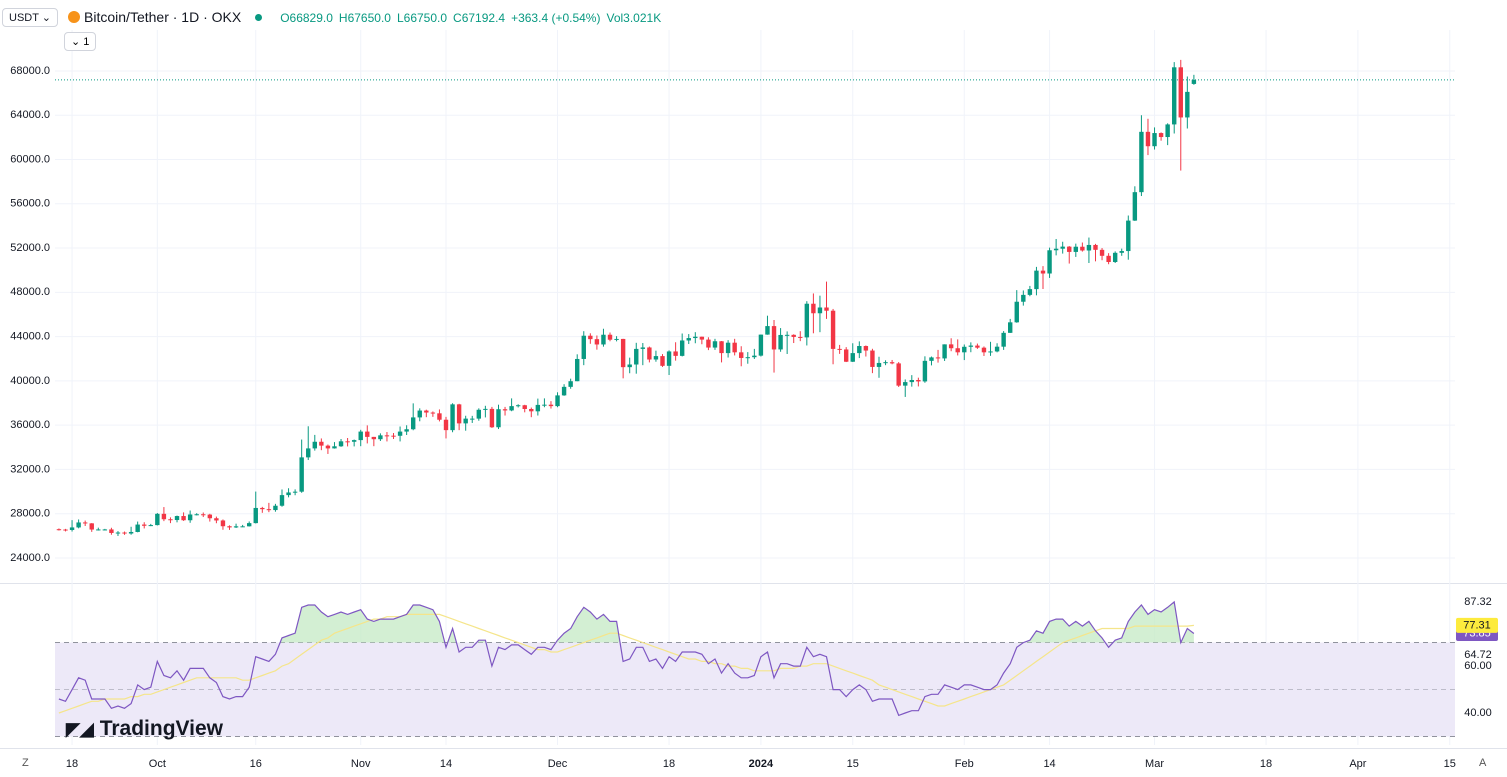  I want to click on x-tick-label: Apr, so click(1357, 764).